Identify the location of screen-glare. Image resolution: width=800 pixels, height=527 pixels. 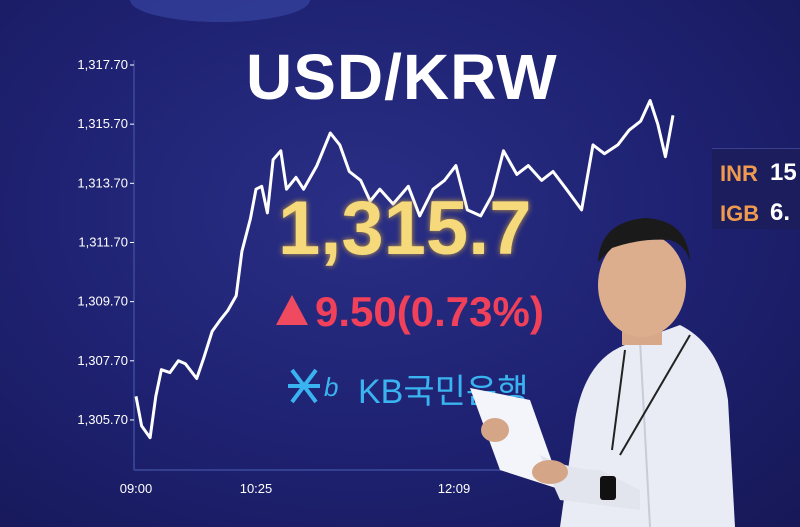
(220, 11).